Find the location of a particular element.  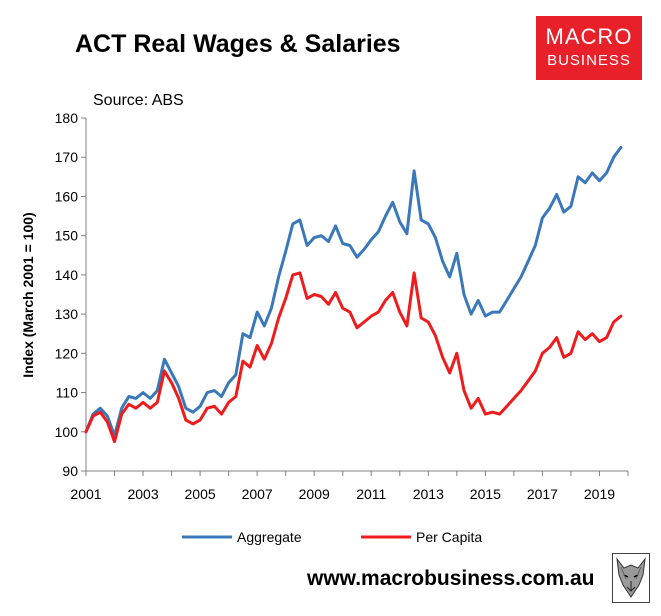

y-tick-label: 160 is located at coordinates (67, 196).